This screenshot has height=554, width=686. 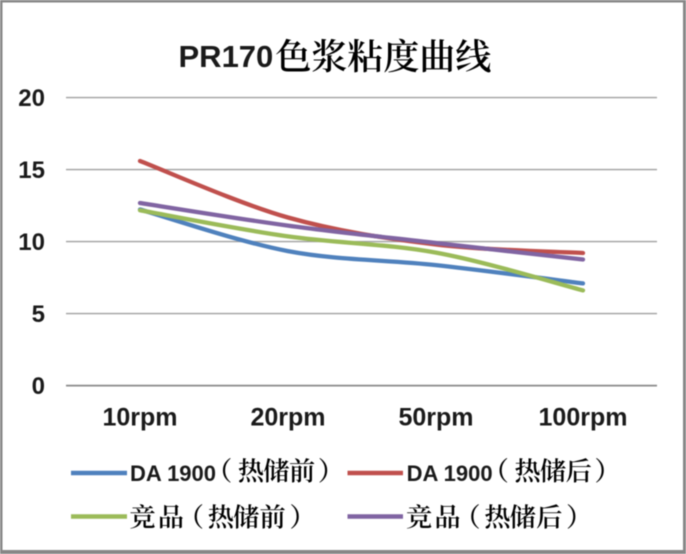 I want to click on svg-text: 0, so click(x=38, y=386).